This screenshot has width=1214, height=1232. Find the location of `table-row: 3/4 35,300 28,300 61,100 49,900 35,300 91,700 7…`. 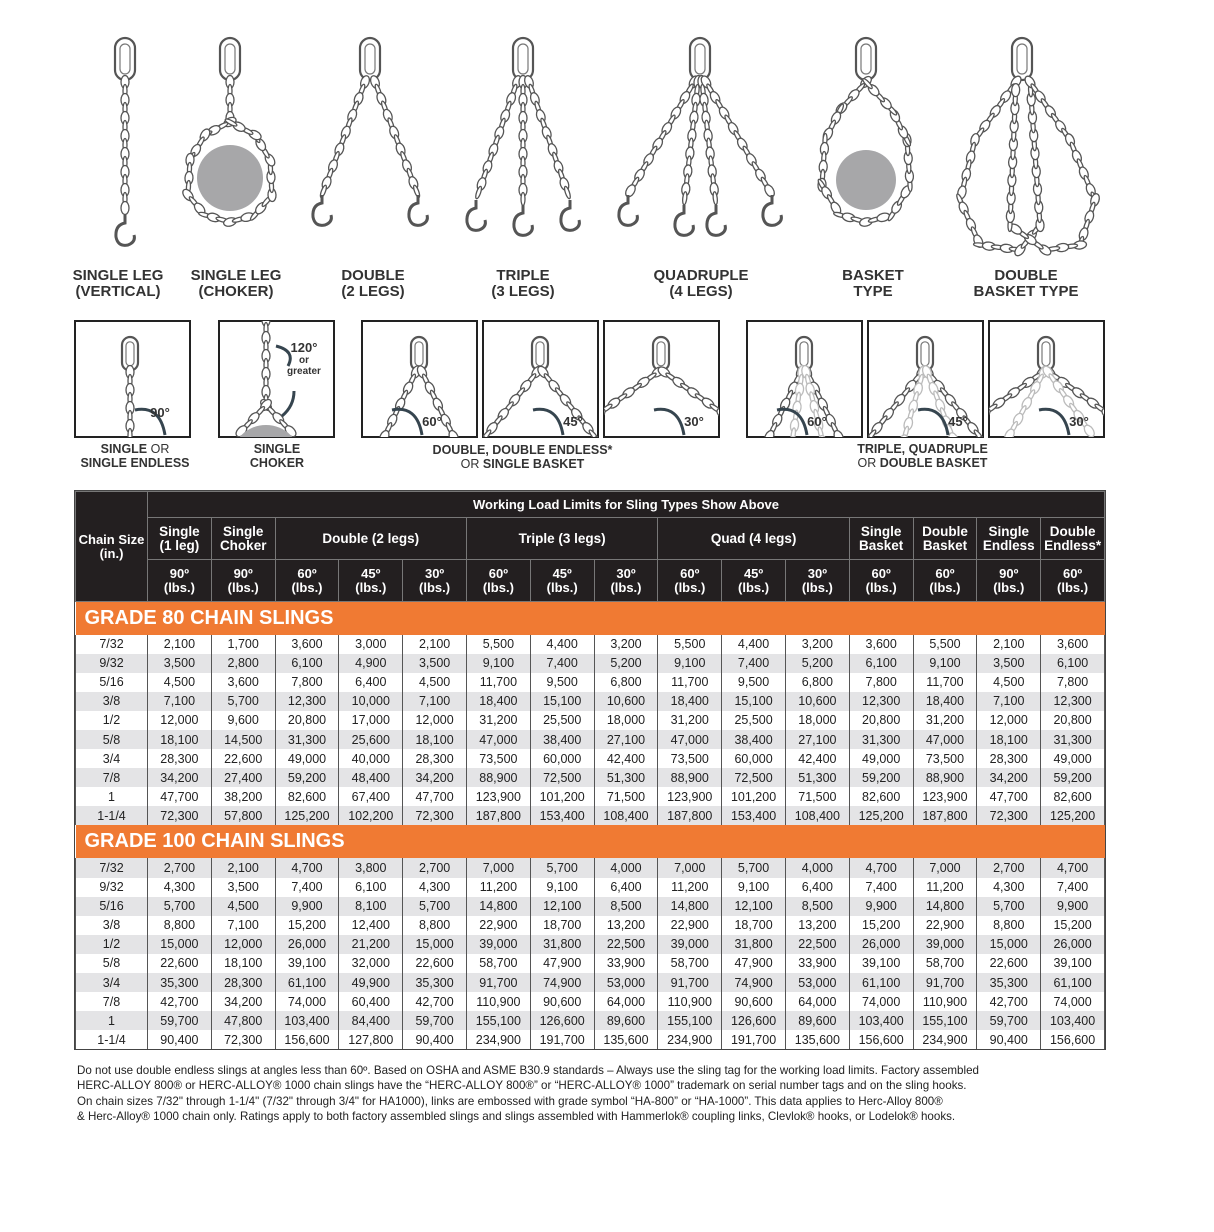

table-row: 3/4 35,300 28,300 61,100 49,900 35,300 91,700 7… is located at coordinates (590, 983).